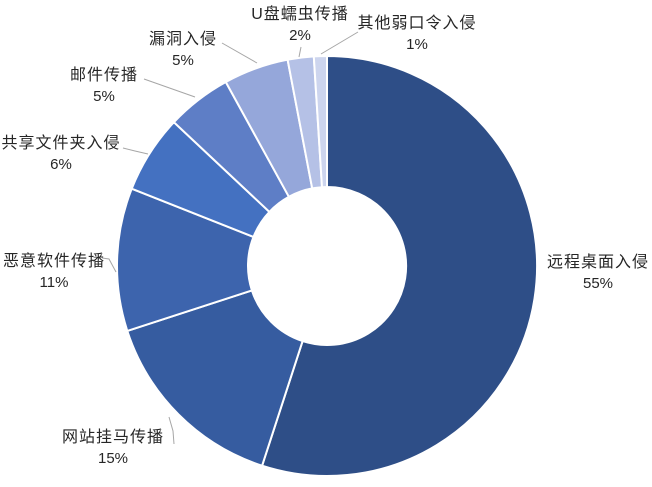 This screenshot has height=487, width=652. Describe the element at coordinates (239, 53) in the screenshot. I see `leader-line-vulnerability-intrusion` at that location.